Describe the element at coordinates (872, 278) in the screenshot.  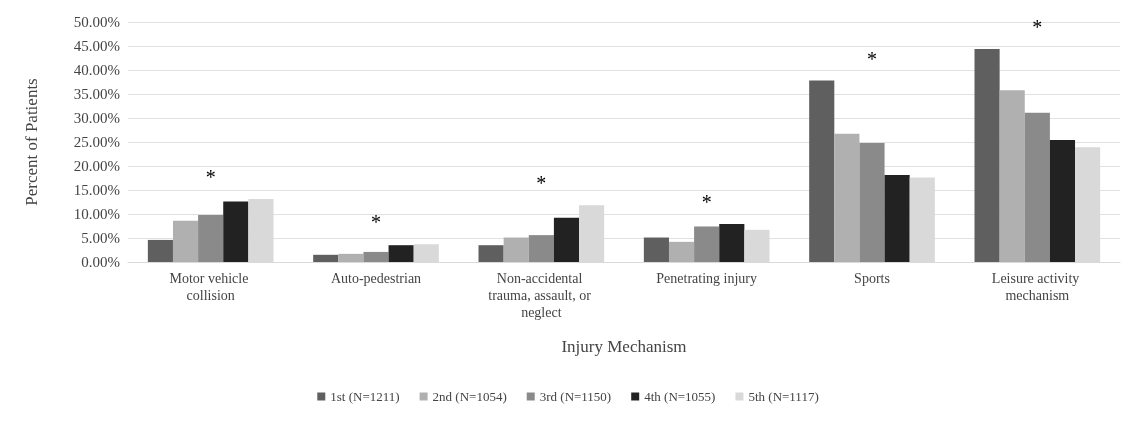
I see `x-tick-label: Sports` at that location.